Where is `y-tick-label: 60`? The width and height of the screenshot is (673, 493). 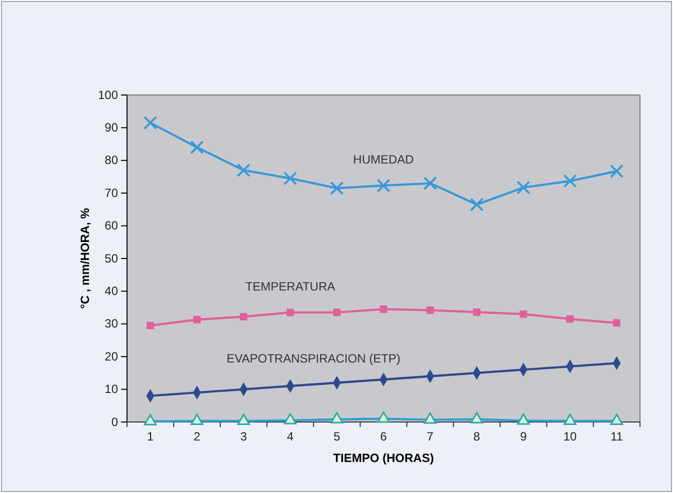
y-tick-label: 60 is located at coordinates (111, 225).